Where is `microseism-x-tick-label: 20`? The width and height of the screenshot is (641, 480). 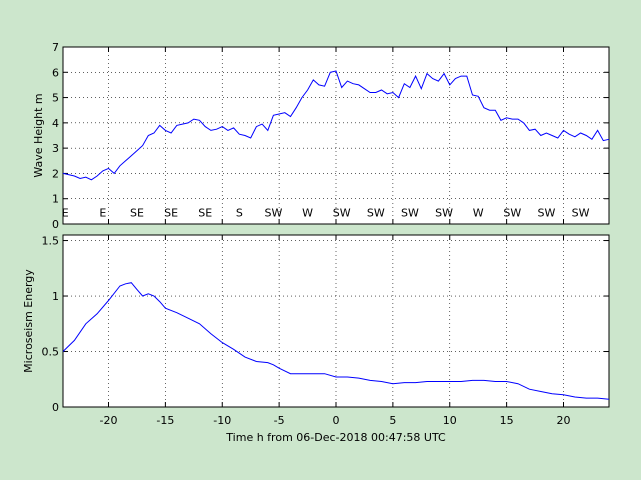 microseism-x-tick-label: 20 is located at coordinates (564, 420).